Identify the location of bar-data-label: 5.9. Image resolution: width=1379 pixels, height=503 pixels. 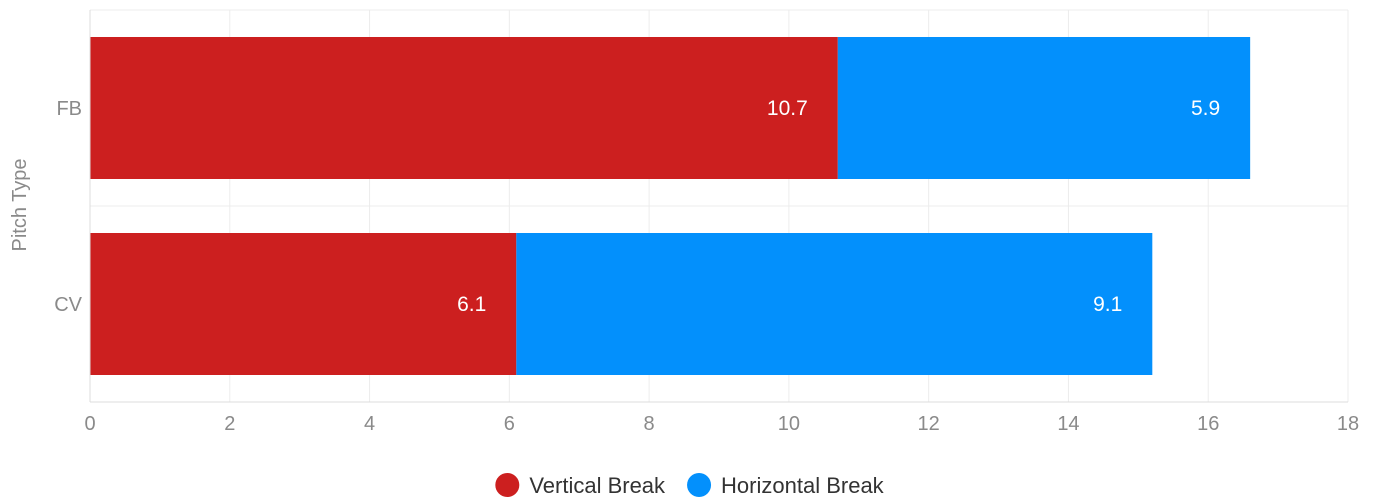
(1205, 108).